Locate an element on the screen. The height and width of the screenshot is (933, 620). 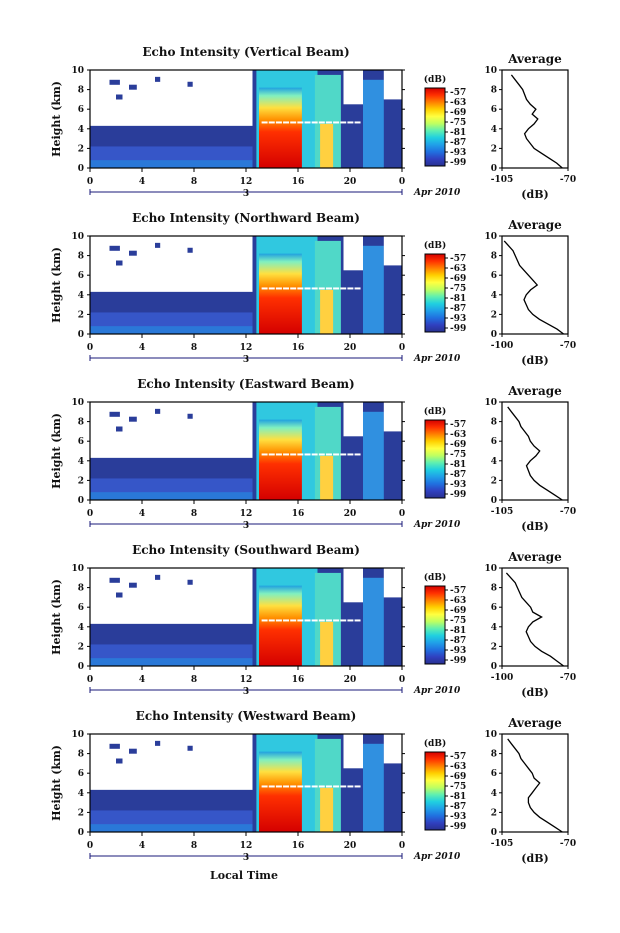
day-marker: 3 is located at coordinates (246, 692).